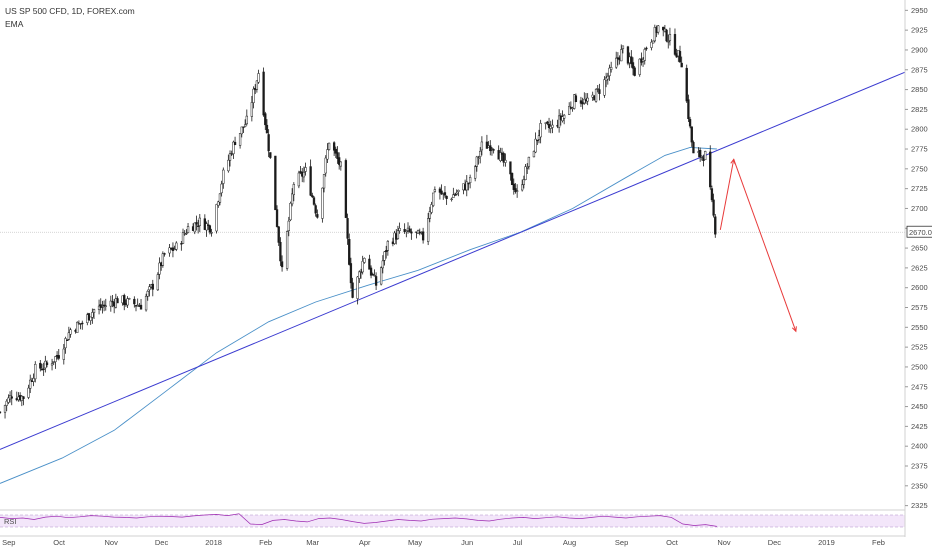  What do you see at coordinates (919, 231) in the screenshot?
I see `price-box` at bounding box center [919, 231].